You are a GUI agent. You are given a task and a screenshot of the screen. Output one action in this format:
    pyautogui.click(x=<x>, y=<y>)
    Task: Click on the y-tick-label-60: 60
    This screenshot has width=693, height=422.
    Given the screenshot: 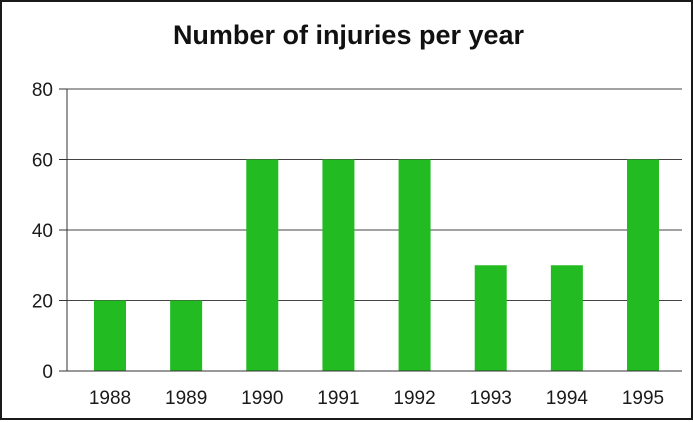 What is the action you would take?
    pyautogui.click(x=42, y=161)
    